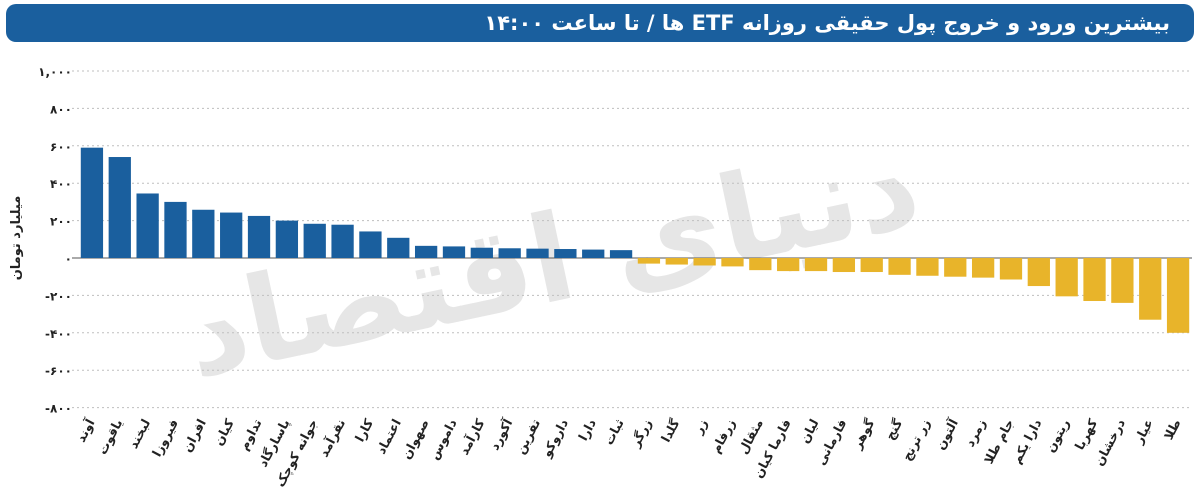 Image resolution: width=1200 pixels, height=491 pixels. What do you see at coordinates (723, 436) in the screenshot?
I see `x-tick-label: زرفام` at bounding box center [723, 436].